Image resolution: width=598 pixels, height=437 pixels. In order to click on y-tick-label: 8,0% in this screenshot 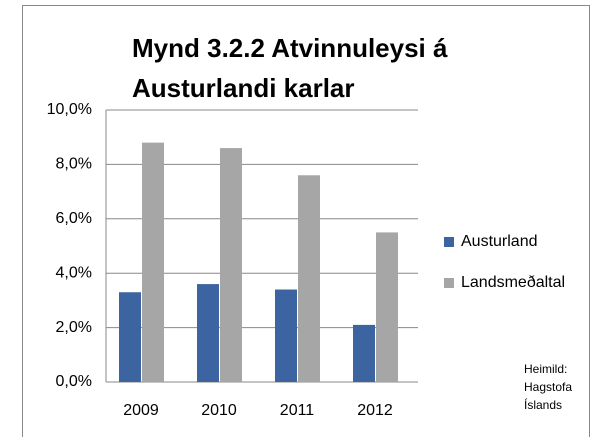, I will do `click(74, 164)`.